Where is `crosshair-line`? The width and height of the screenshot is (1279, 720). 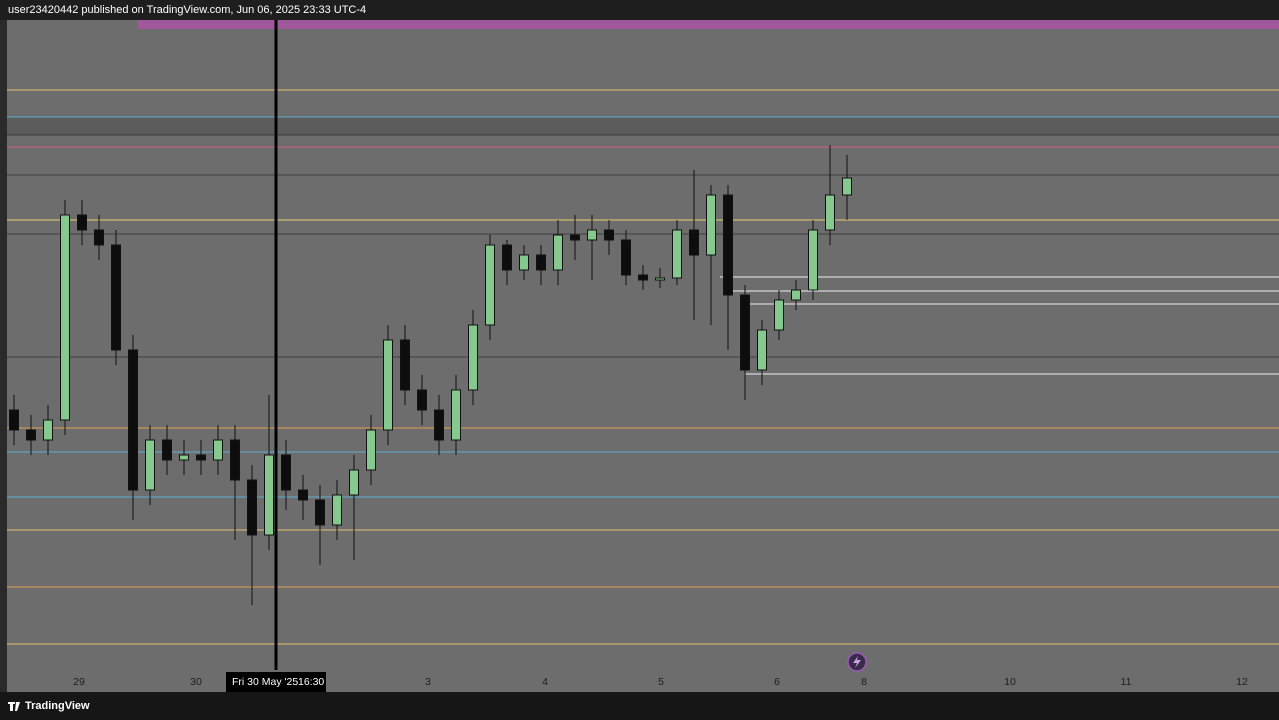 crosshair-line is located at coordinates (276, 345).